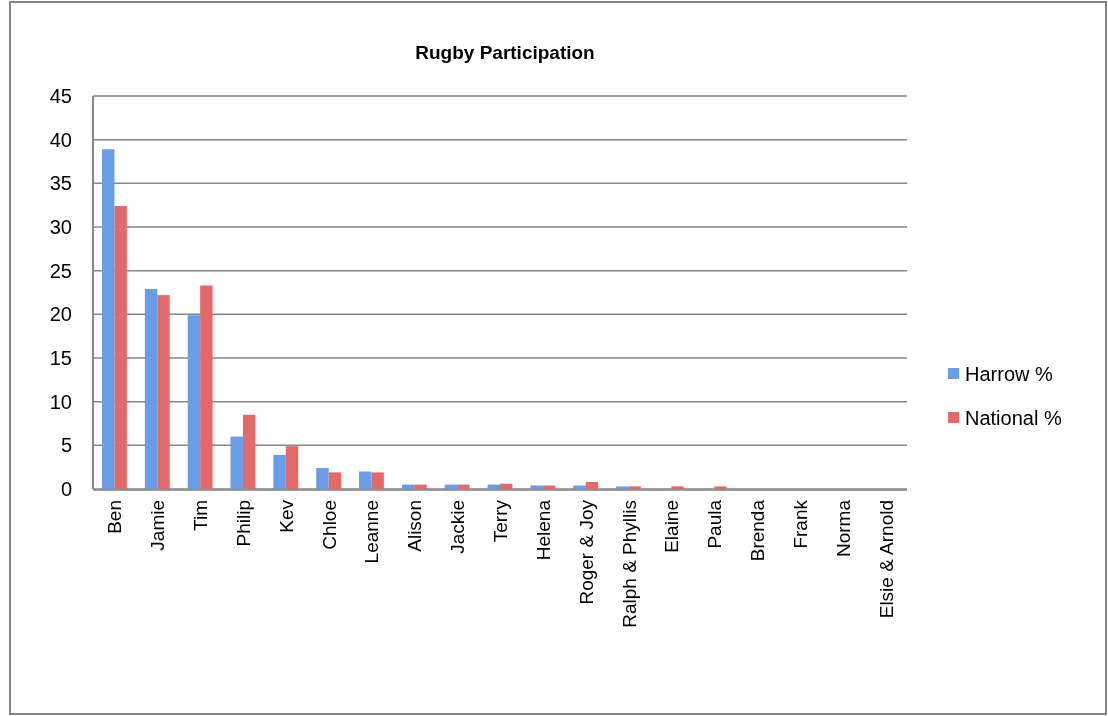 Image resolution: width=1108 pixels, height=716 pixels. What do you see at coordinates (415, 526) in the screenshot?
I see `x-tick-label: Alison` at bounding box center [415, 526].